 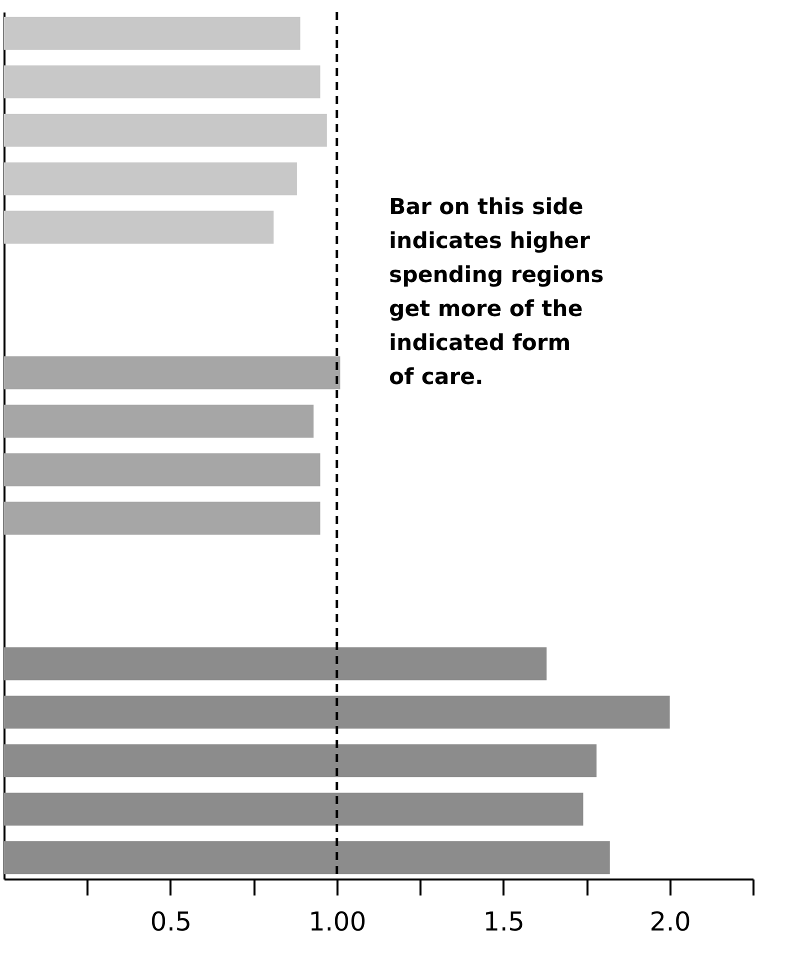 I want to click on x-tick-label: 2.0, so click(x=670, y=923).